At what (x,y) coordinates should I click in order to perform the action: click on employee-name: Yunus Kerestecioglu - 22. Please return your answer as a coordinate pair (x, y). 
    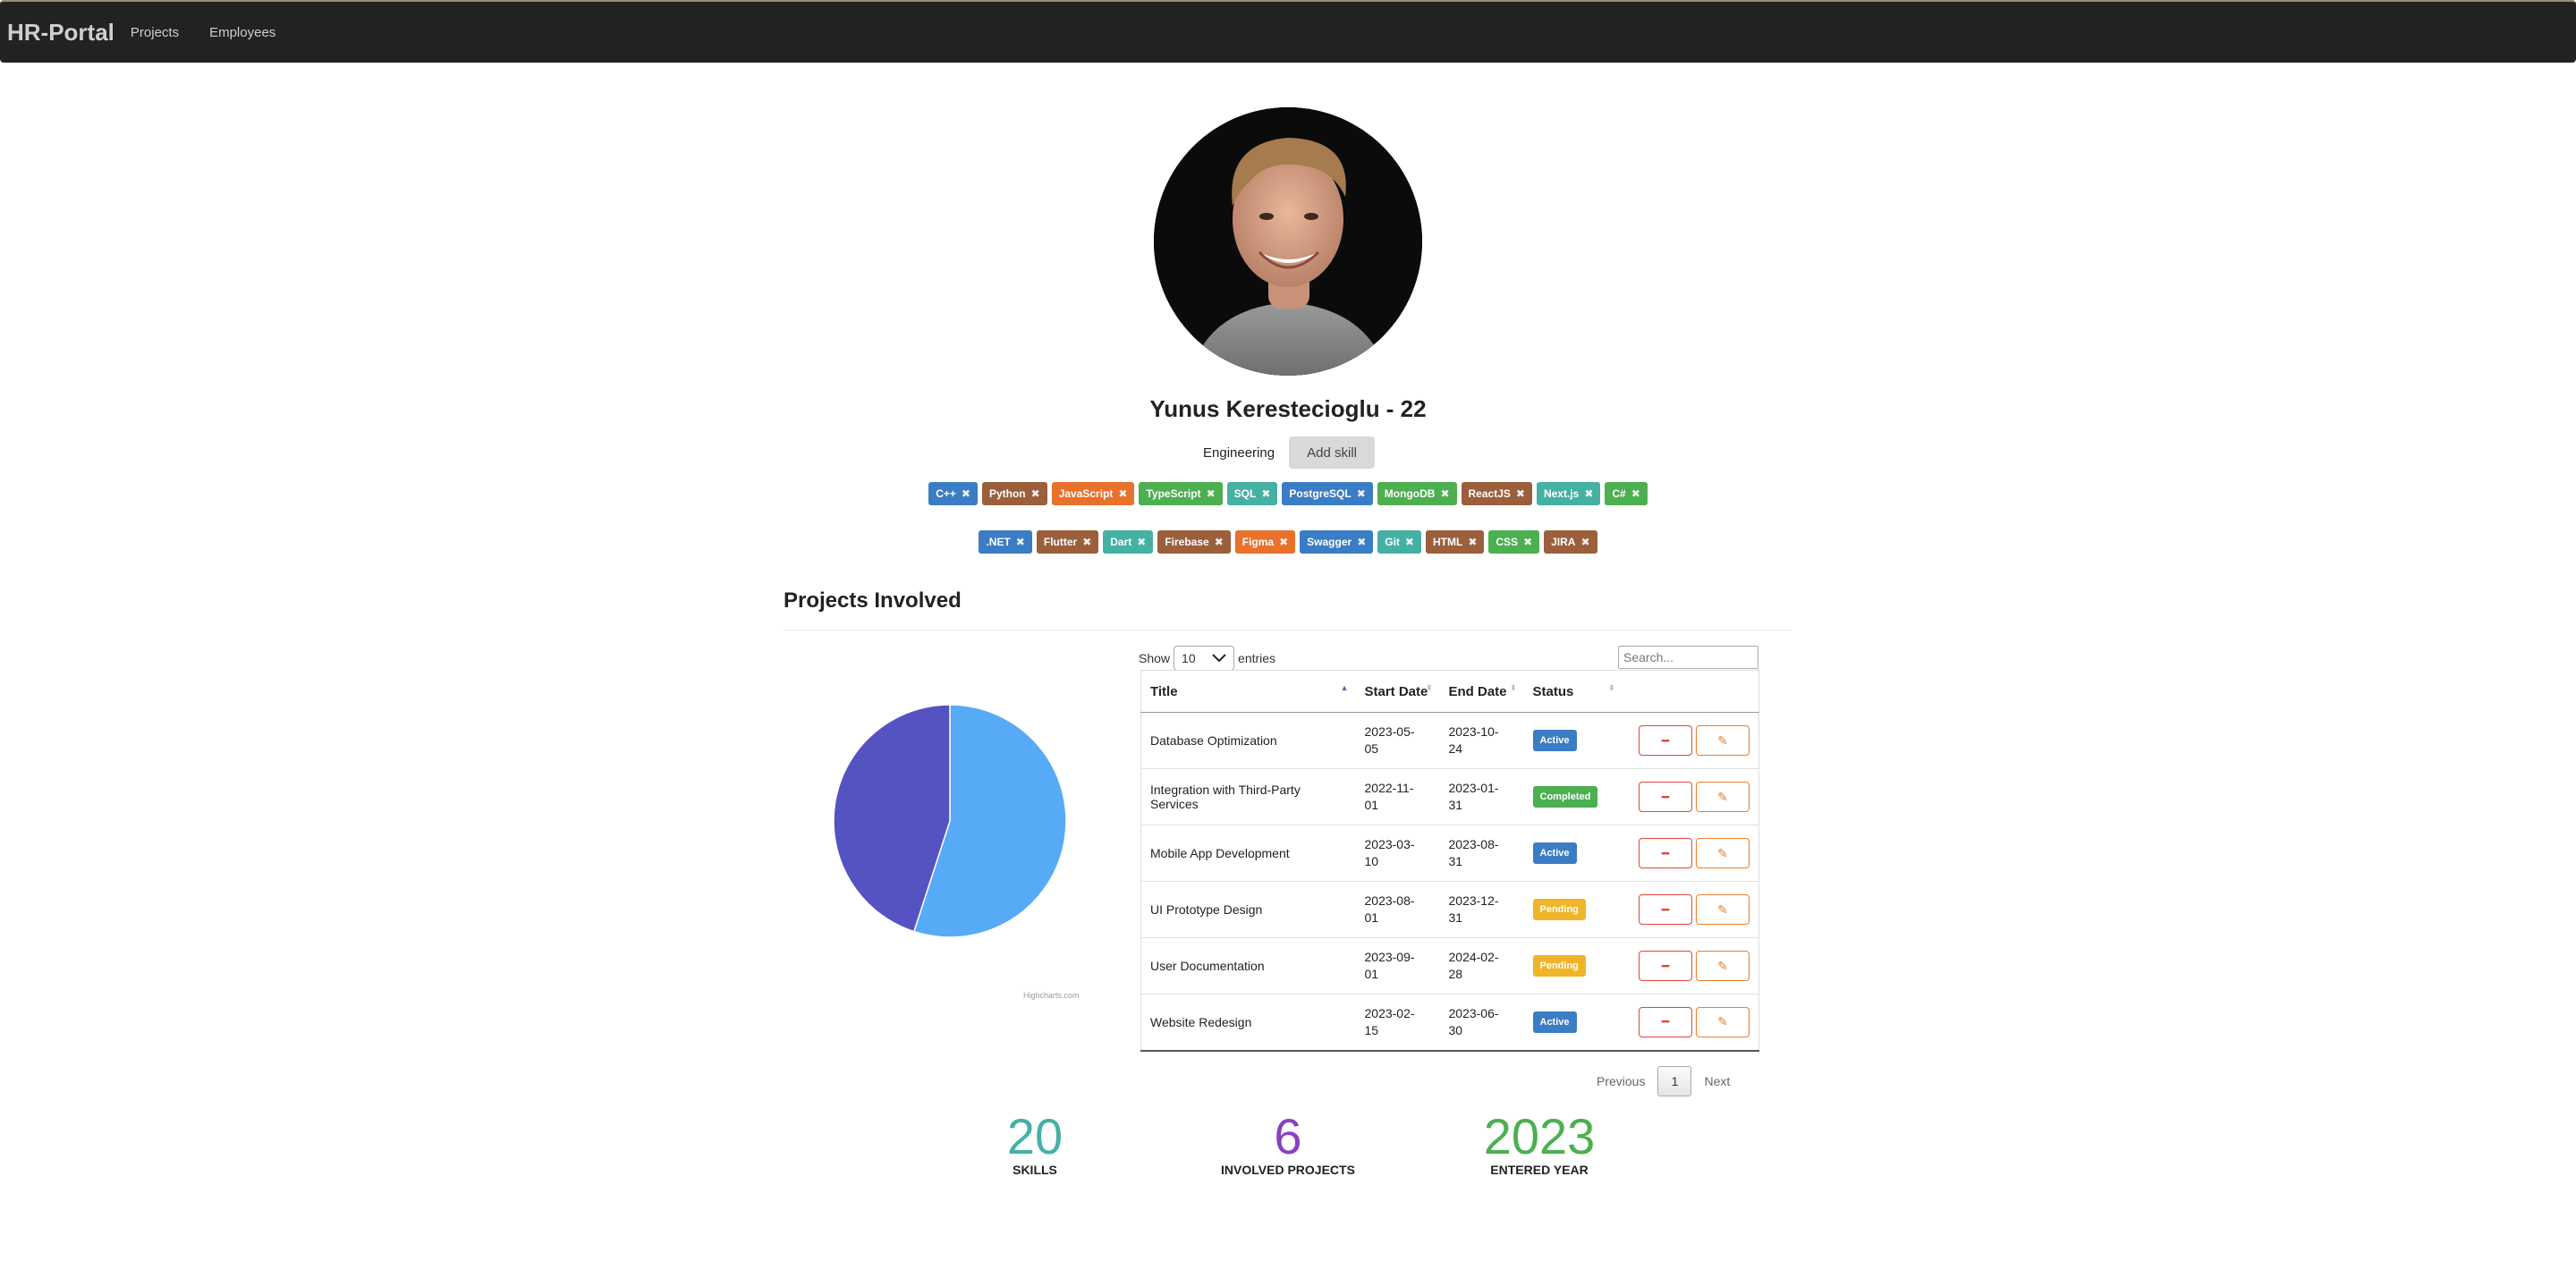
    Looking at the image, I should click on (1288, 408).